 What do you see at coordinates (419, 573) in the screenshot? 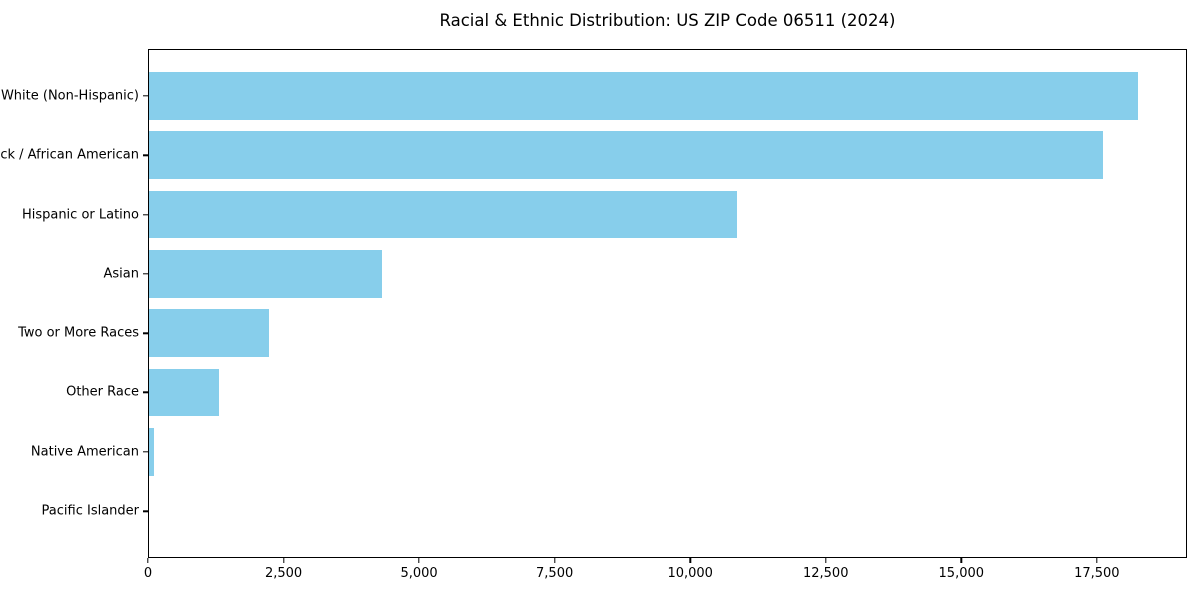
I see `x-tick-label: 5,000` at bounding box center [419, 573].